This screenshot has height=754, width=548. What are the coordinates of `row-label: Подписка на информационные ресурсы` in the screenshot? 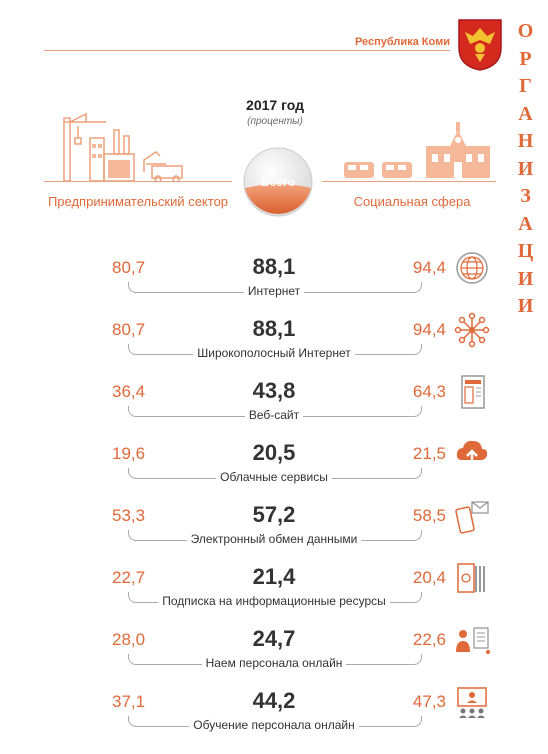 It's located at (274, 601).